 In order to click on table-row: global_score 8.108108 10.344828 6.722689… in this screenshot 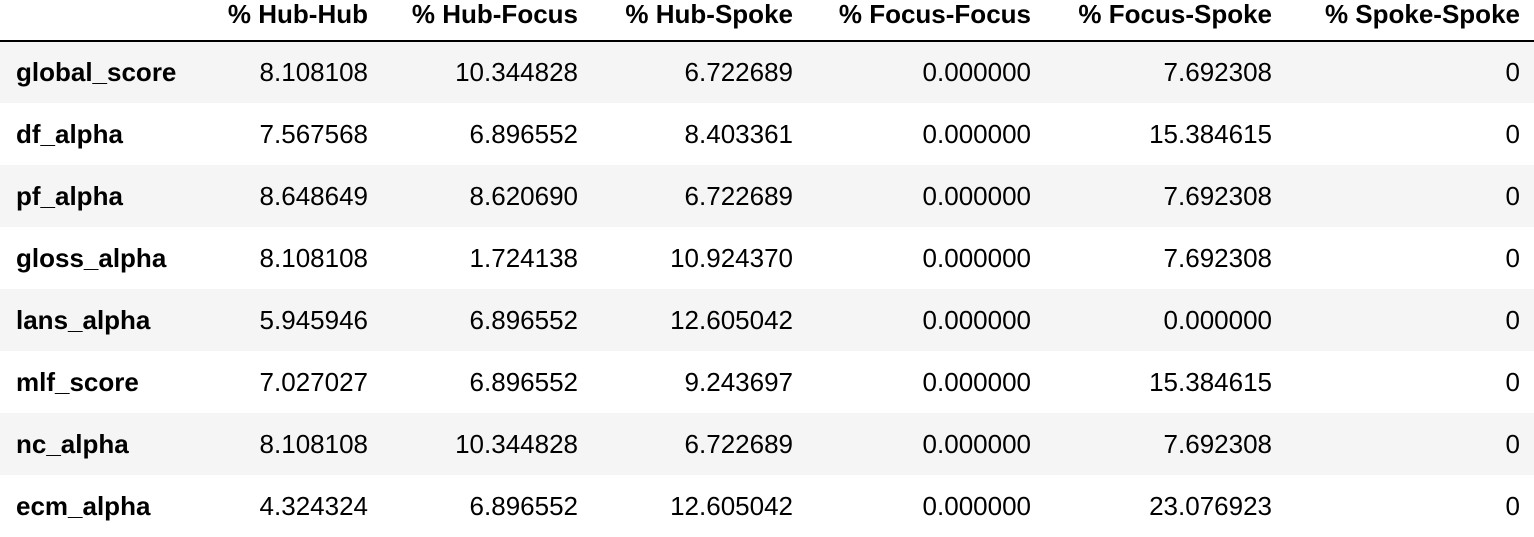, I will do `click(767, 72)`.